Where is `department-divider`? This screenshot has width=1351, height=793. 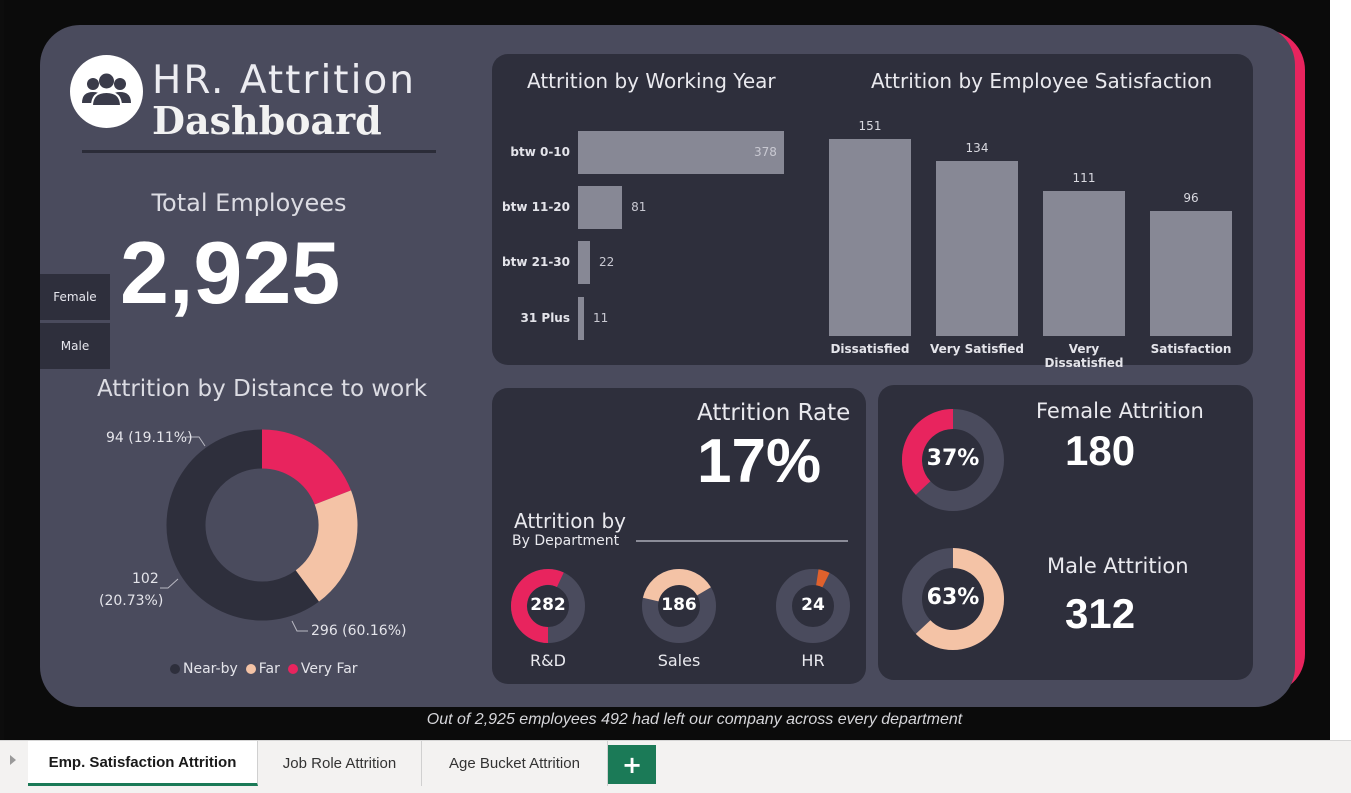
department-divider is located at coordinates (742, 541).